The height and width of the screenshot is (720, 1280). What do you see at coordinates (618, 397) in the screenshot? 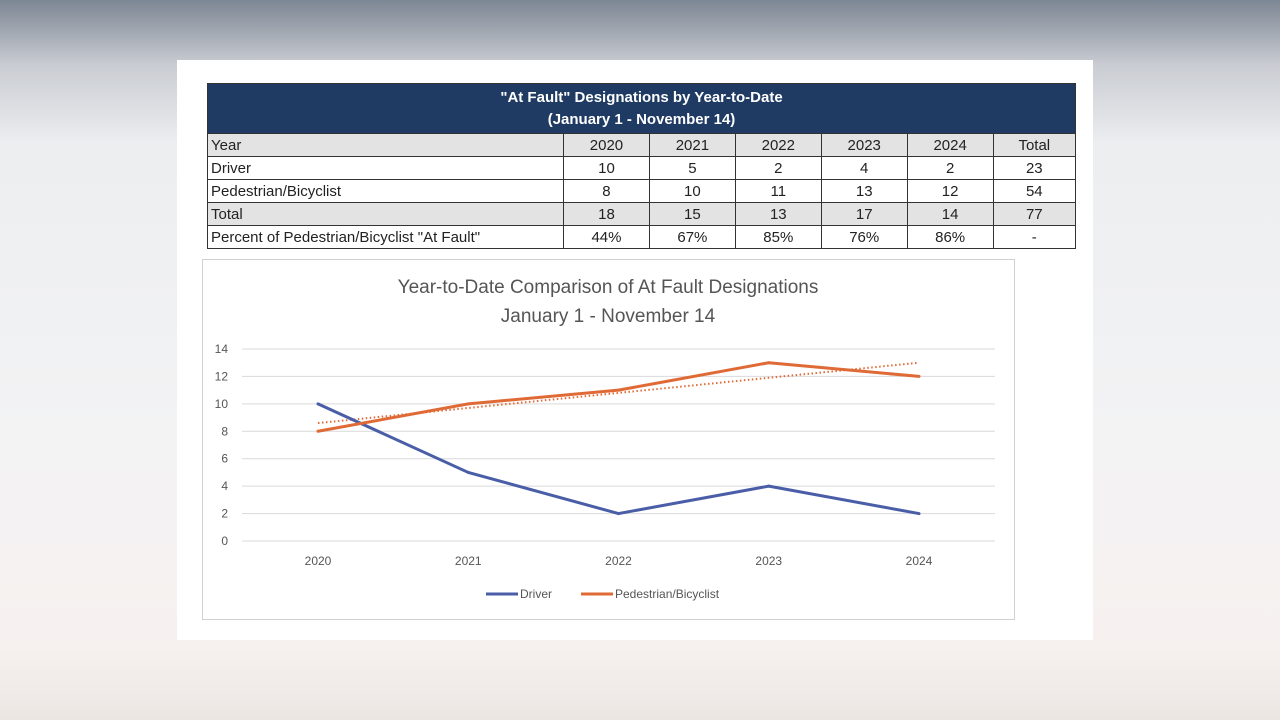
I see `series-line-pedestrian-bicyclist` at bounding box center [618, 397].